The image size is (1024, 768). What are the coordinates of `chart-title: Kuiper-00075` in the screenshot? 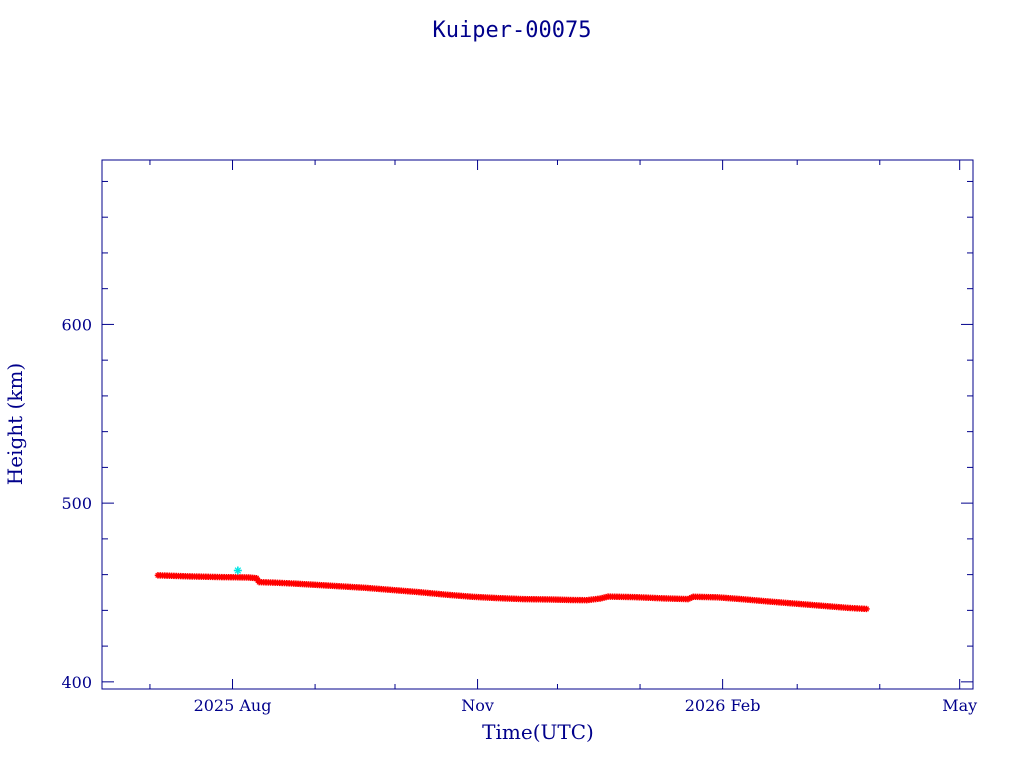 It's located at (512, 30).